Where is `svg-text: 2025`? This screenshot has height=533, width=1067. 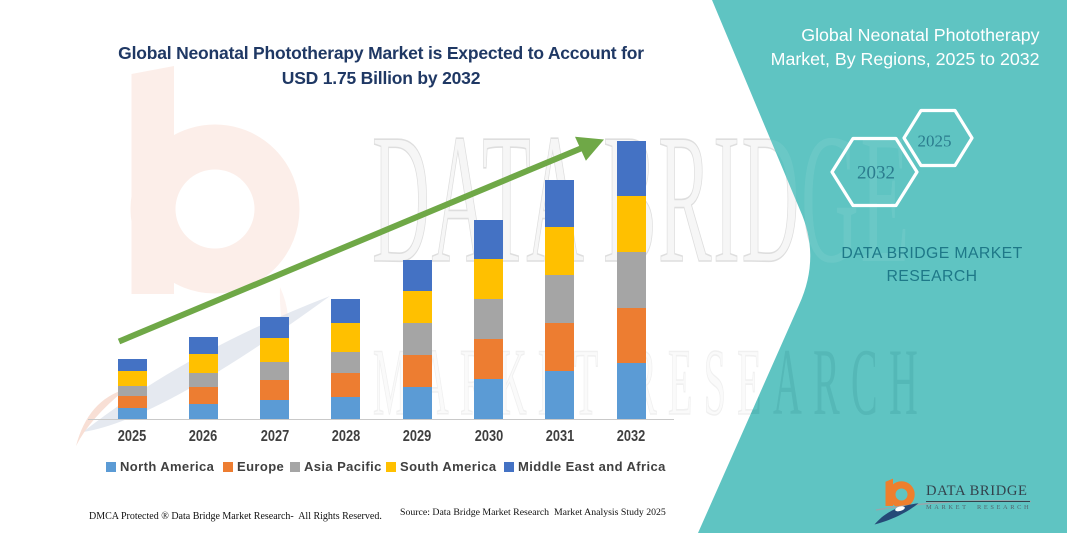
svg-text: 2025 is located at coordinates (935, 141).